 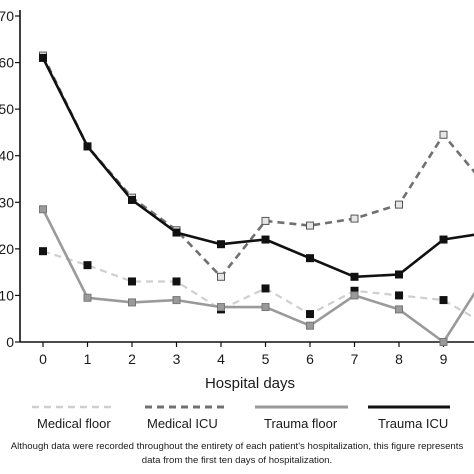 I want to click on y-tick-label: 70, so click(x=7, y=16).